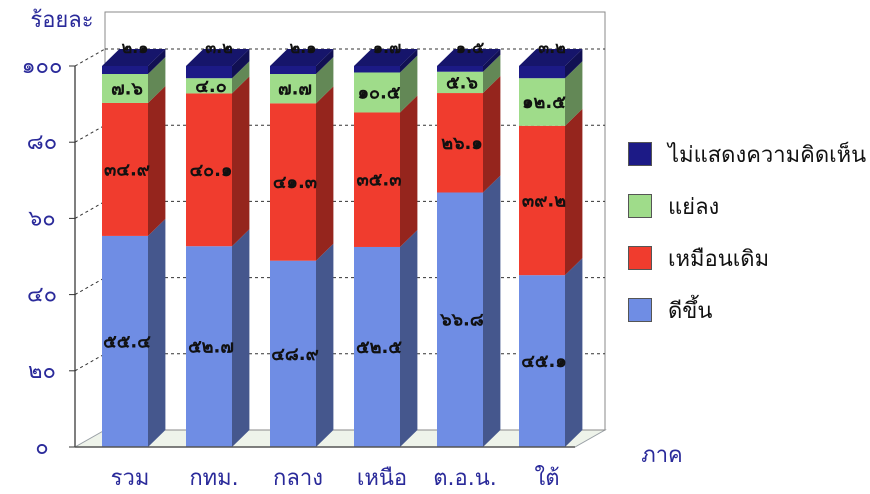 Image resolution: width=870 pixels, height=494 pixels. Describe the element at coordinates (41, 218) in the screenshot. I see `y-tick-label: ๖๐` at that location.